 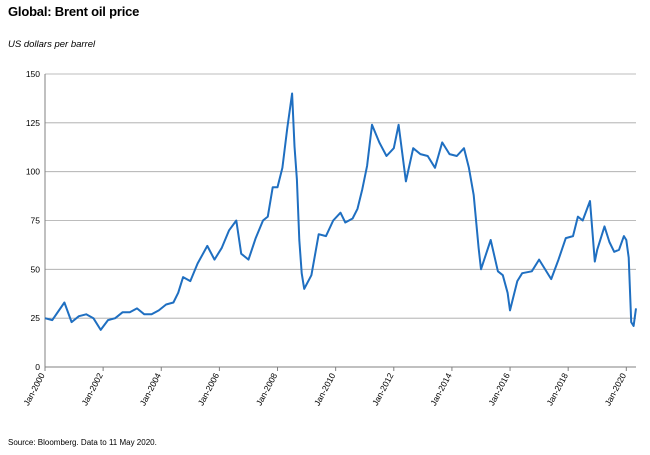 I want to click on y-tick-label: 0, so click(x=37, y=367).